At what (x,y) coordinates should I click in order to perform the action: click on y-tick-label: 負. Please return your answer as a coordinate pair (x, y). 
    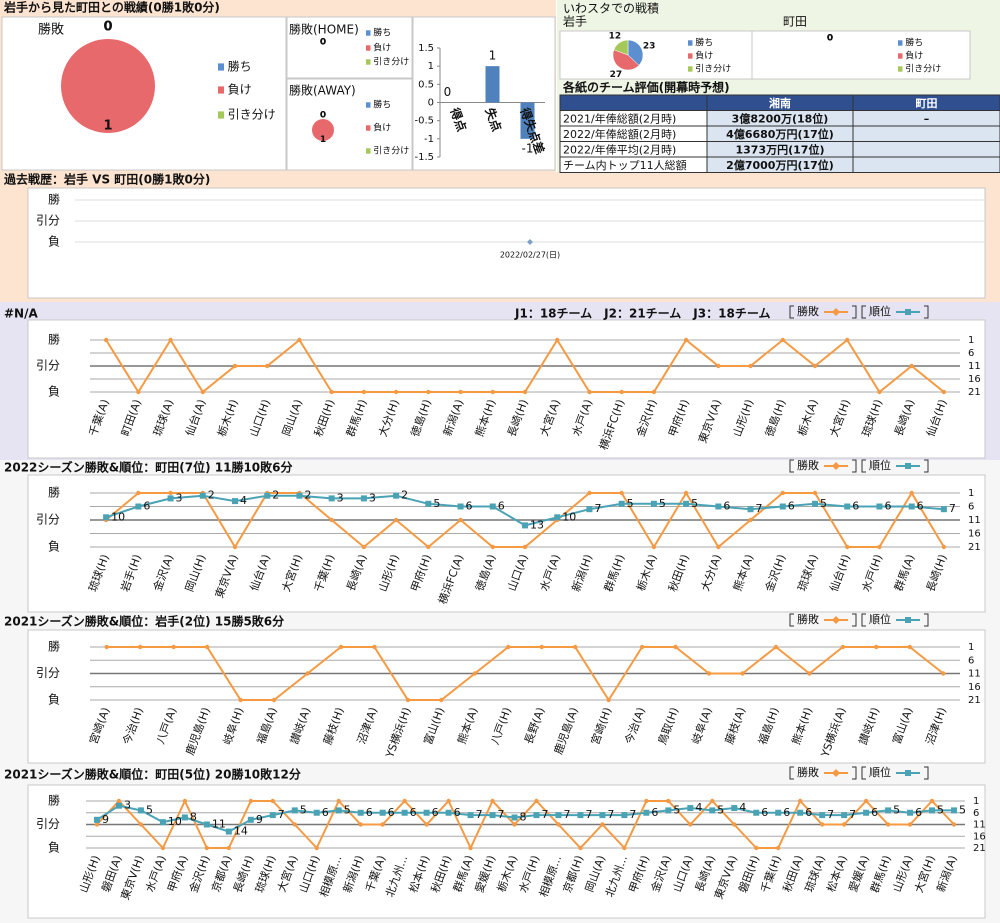
    Looking at the image, I should click on (54, 242).